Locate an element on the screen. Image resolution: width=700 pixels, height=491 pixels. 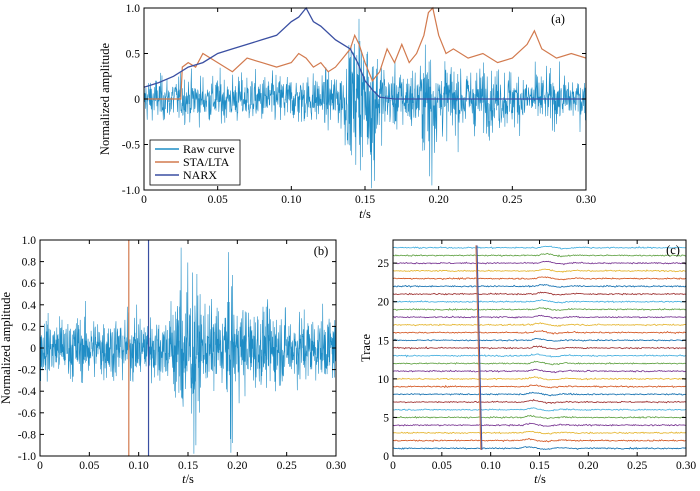
panel-b-xlabel: t/s is located at coordinates (188, 479).